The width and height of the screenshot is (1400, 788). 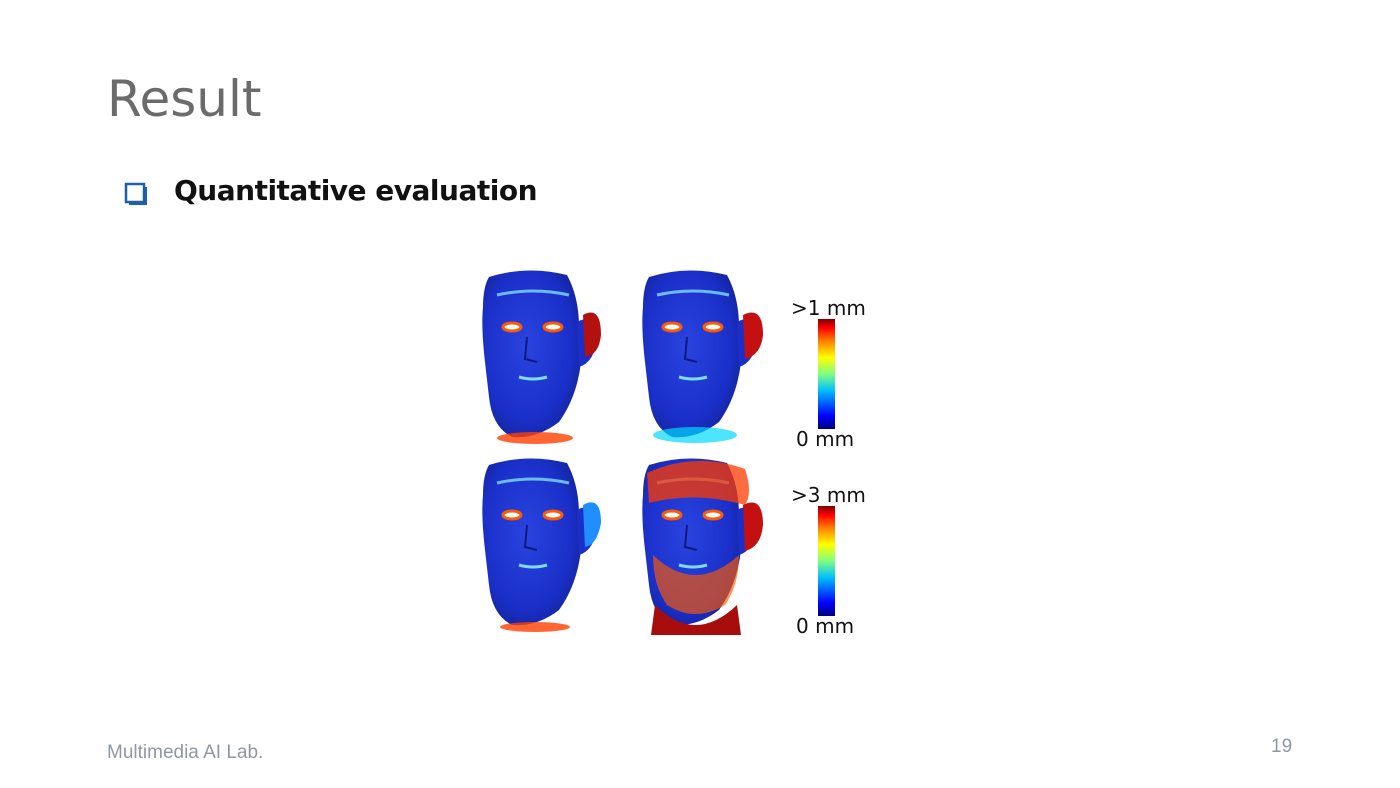 I want to click on colorbar-bottom: >3 mm 0 mm, so click(x=828, y=560).